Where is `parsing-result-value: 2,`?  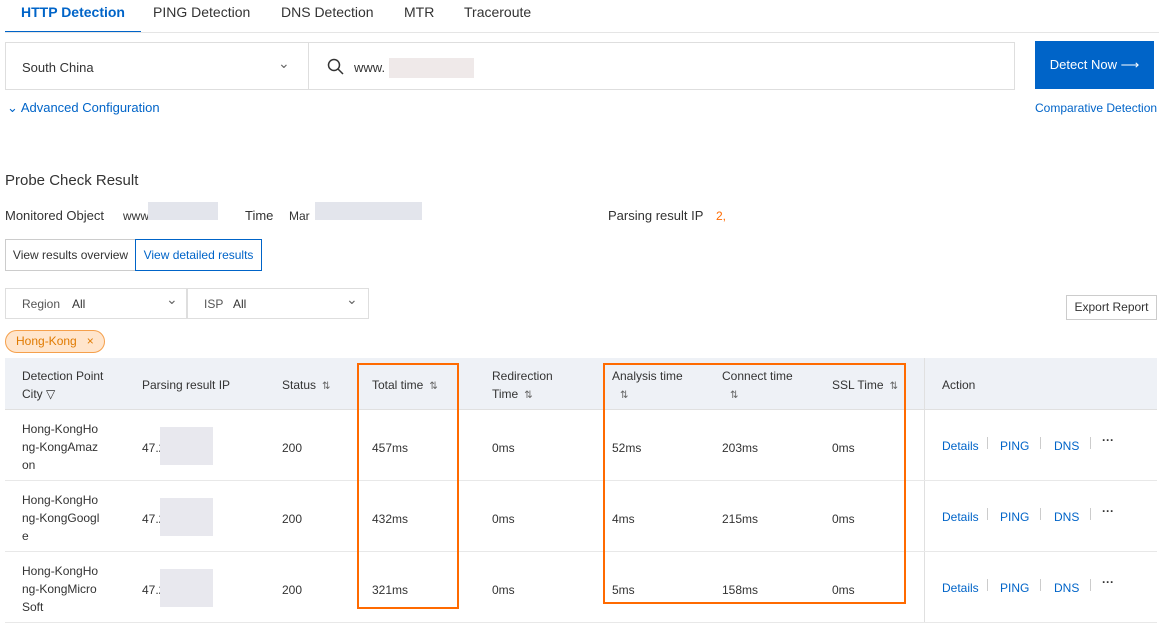
parsing-result-value: 2, is located at coordinates (721, 216).